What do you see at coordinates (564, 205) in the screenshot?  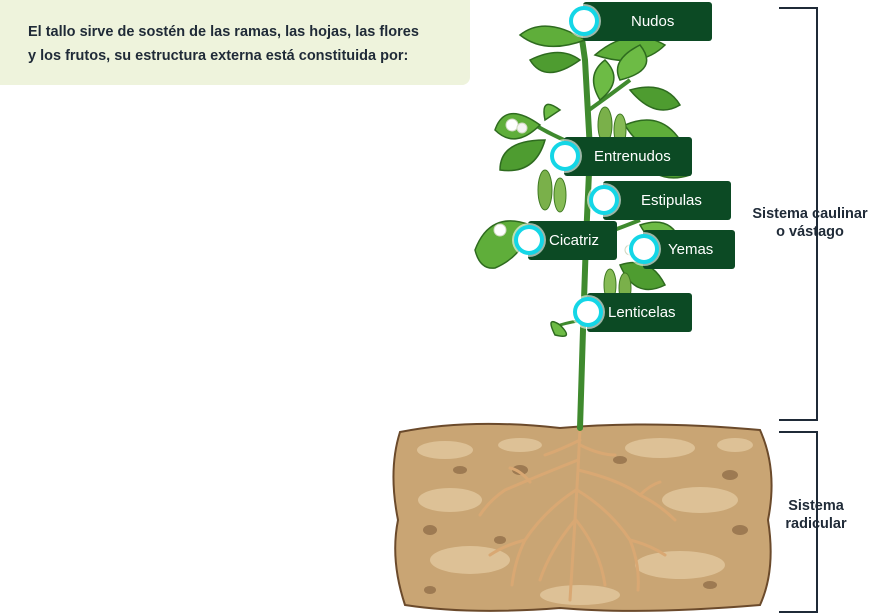 I see `pods-and-flowers` at bounding box center [564, 205].